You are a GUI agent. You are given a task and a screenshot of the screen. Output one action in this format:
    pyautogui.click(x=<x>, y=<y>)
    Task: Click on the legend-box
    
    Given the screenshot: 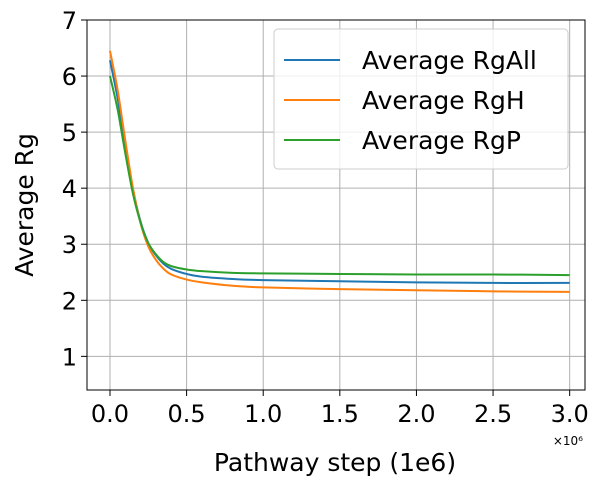 What is the action you would take?
    pyautogui.click(x=421, y=99)
    